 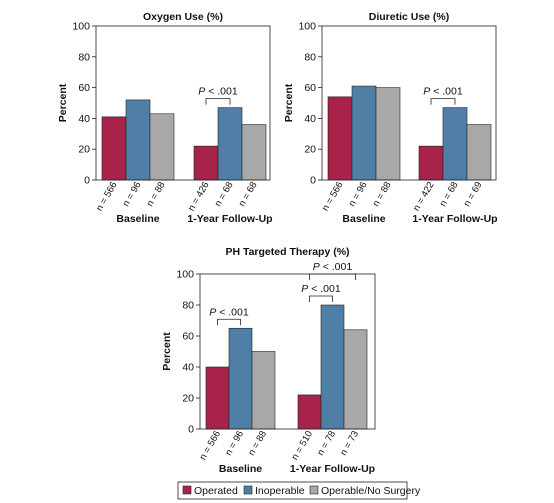 I want to click on legend: Operated Inoperable Operable/No Surgery, so click(x=299, y=490).